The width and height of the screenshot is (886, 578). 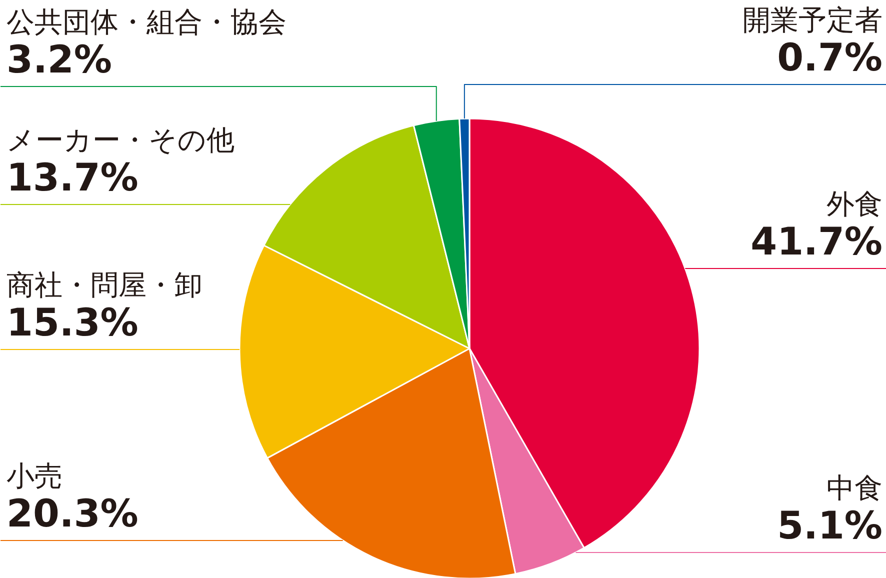 I want to click on data-label: 0.7%, so click(x=829, y=58).